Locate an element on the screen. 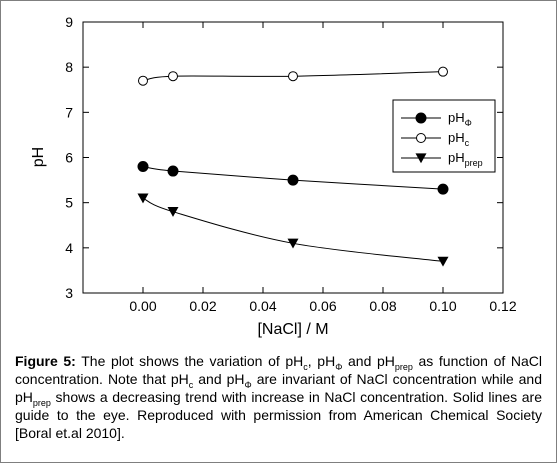 This screenshot has width=557, height=463. x-tick-label: 0.00 is located at coordinates (142, 306).